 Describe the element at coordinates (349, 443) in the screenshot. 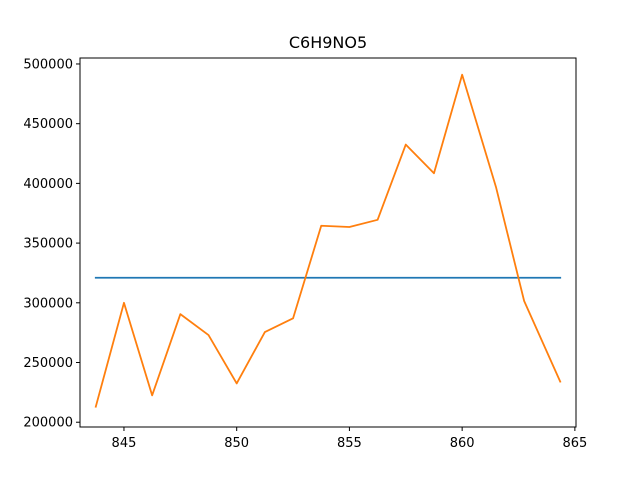

I see `x-tick-label: 855` at that location.